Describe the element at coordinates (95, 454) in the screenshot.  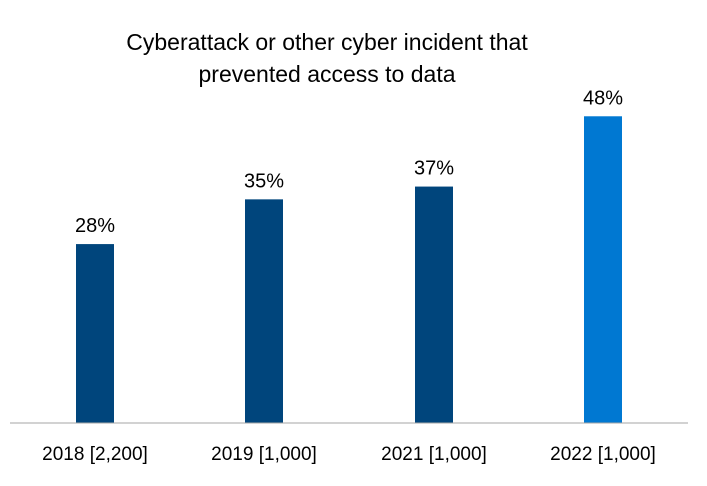
I see `x-tick-label-0: 2018 [2,200]` at that location.